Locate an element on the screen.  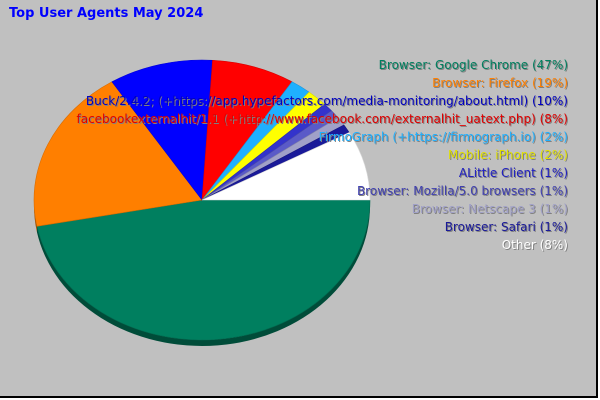
legend-entry-1: Browser: Firefox (19%) is located at coordinates (500, 83).